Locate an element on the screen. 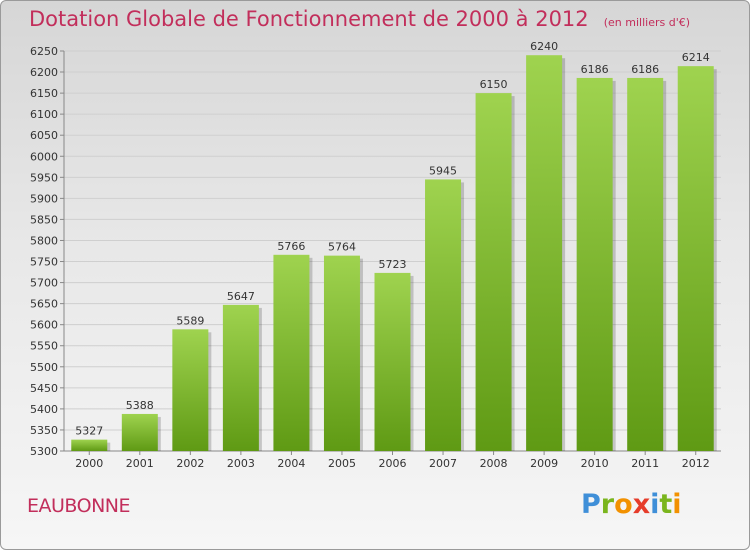  bar-value-label: 5388 is located at coordinates (140, 405).